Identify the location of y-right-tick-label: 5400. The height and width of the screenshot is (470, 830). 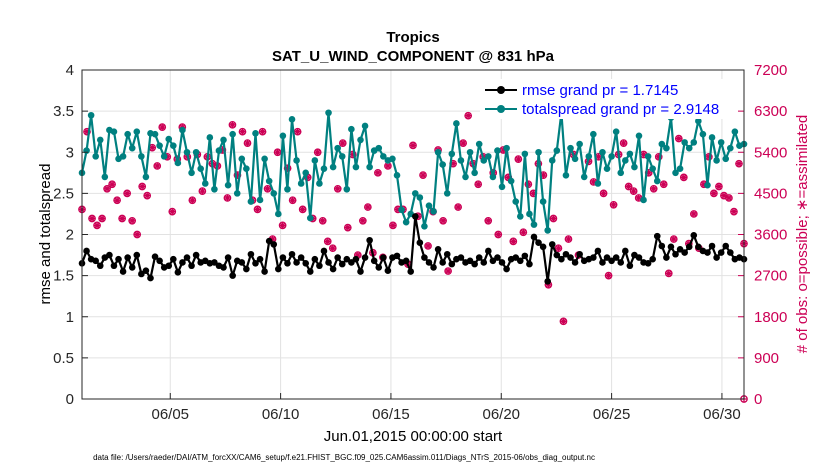
(770, 152).